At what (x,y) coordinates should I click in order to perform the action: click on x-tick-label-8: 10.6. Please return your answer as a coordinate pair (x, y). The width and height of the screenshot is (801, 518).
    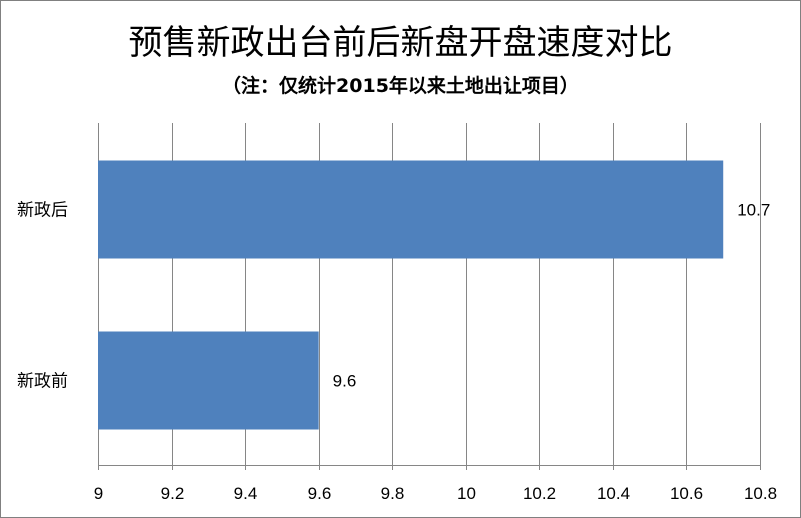
    Looking at the image, I should click on (686, 493).